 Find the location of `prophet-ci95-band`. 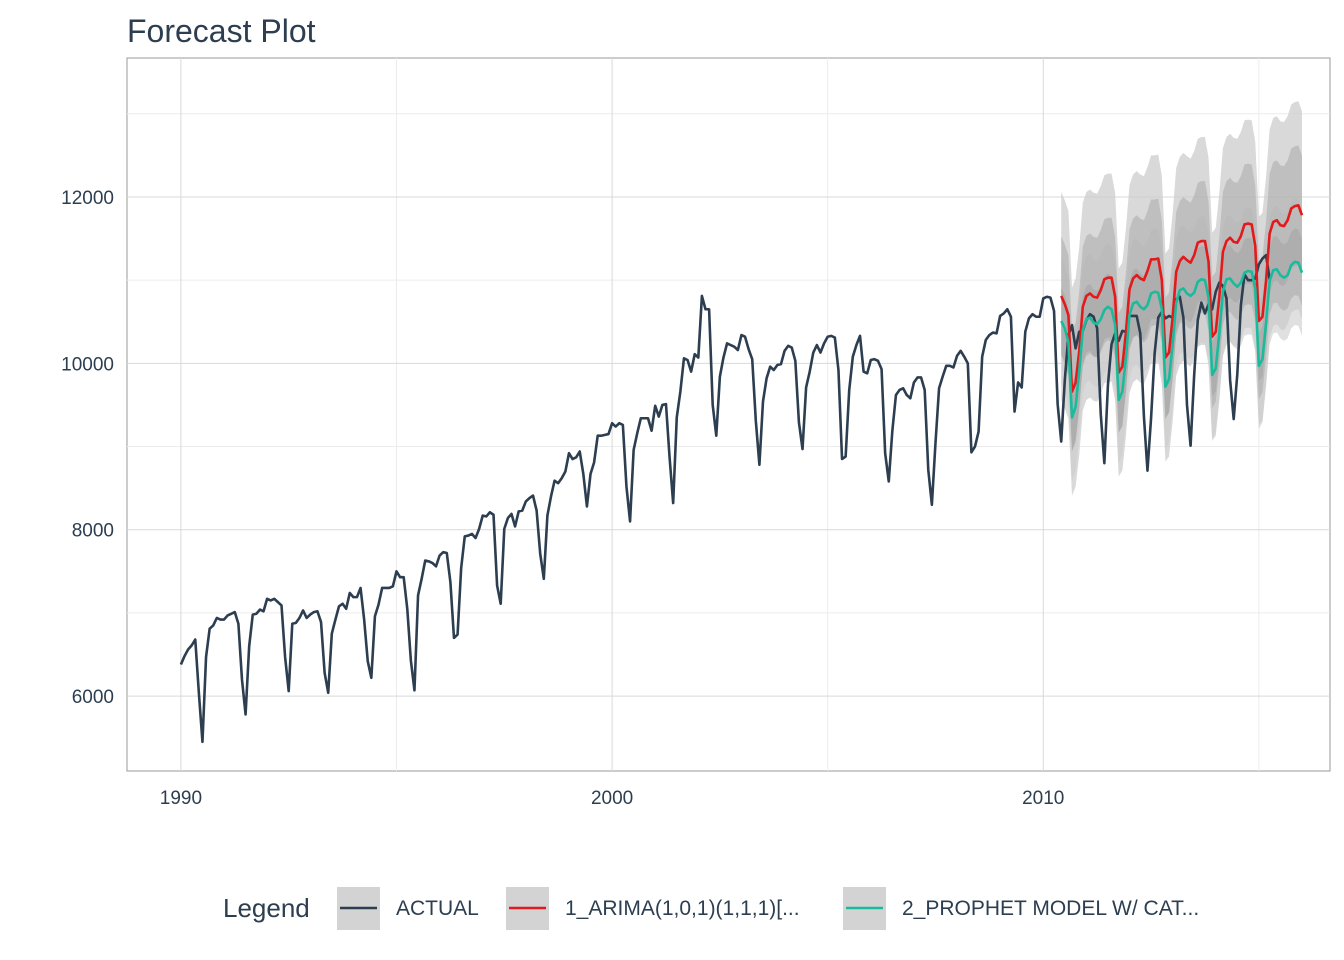

prophet-ci95-band is located at coordinates (1181, 339).